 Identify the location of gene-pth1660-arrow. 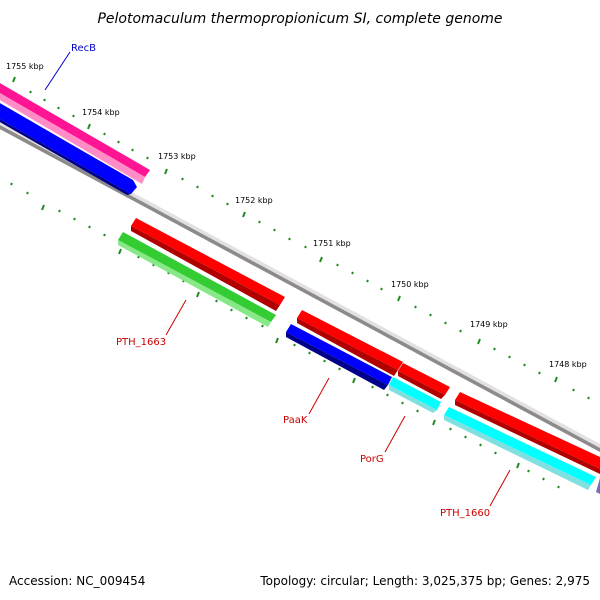
(520, 448).